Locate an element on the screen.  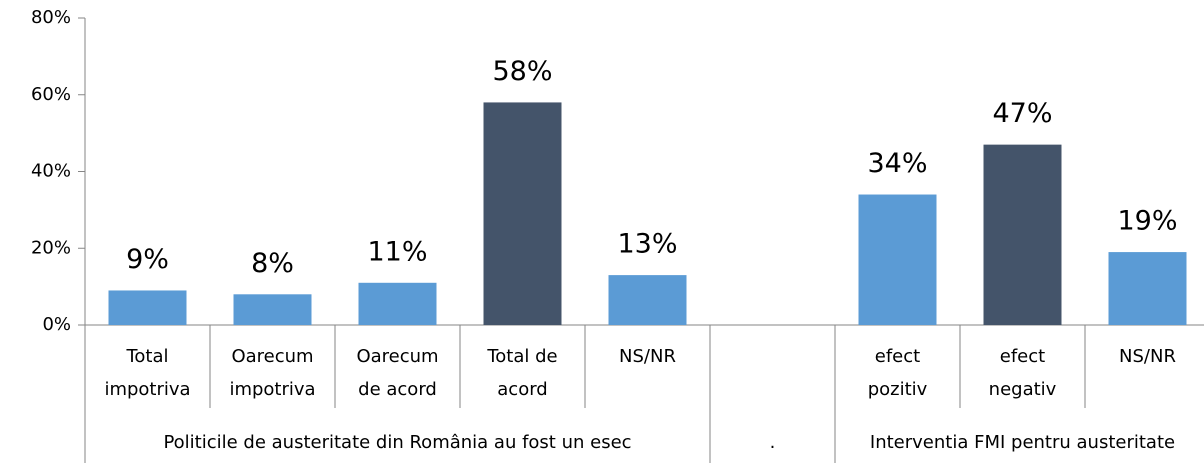
x-tick-label: efect pozitiv is located at coordinates (897, 373).